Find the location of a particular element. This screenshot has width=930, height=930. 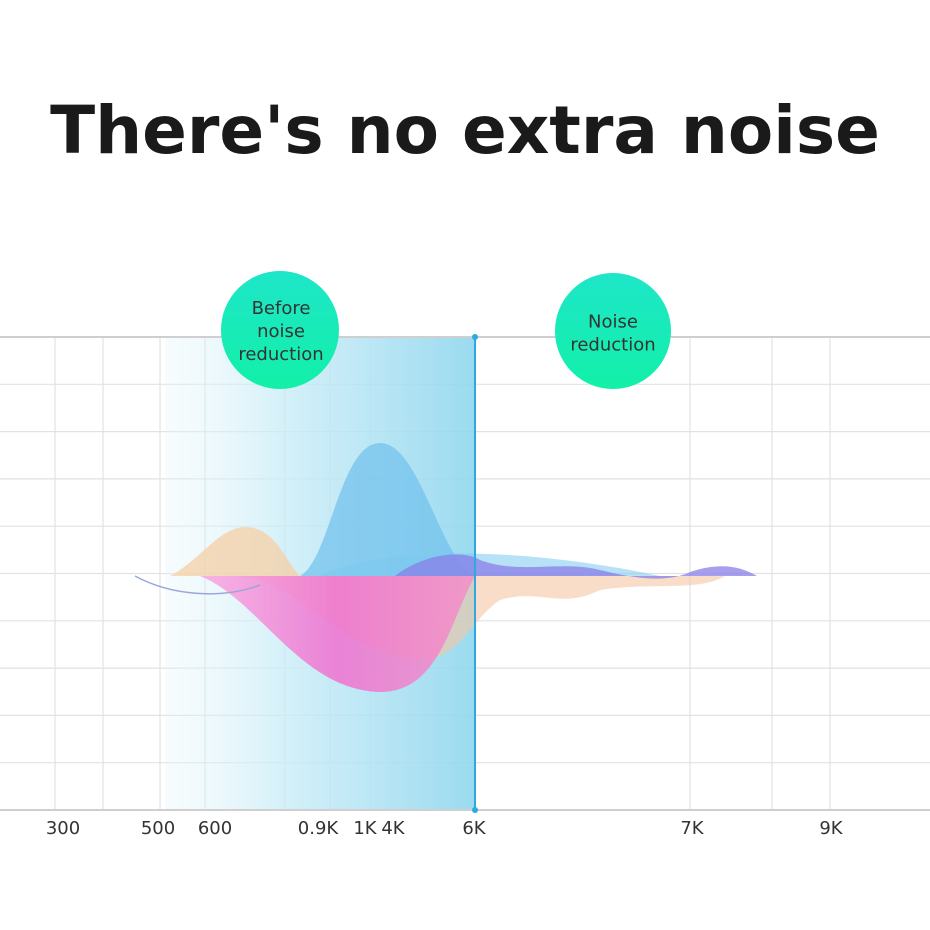

wave-orange-top is located at coordinates (235, 551).